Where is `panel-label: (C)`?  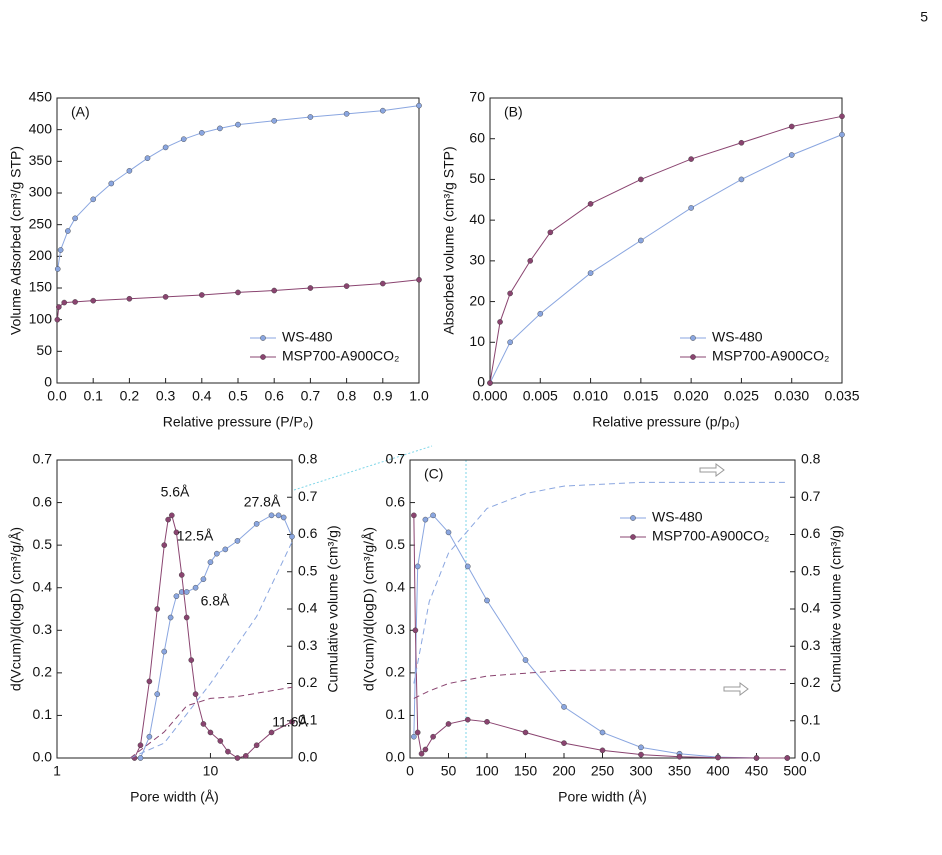
panel-label: (C) is located at coordinates (433, 474).